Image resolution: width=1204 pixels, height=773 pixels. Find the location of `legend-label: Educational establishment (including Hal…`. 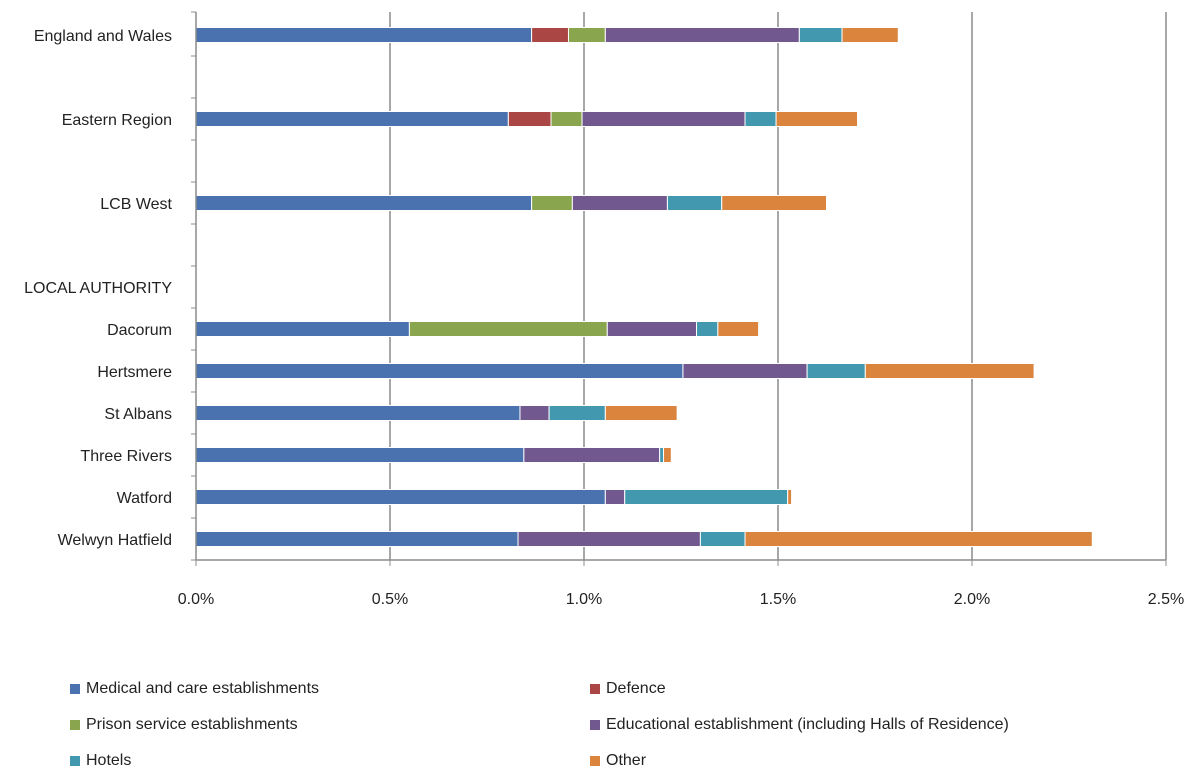

legend-label: Educational establishment (including Hal… is located at coordinates (807, 724).